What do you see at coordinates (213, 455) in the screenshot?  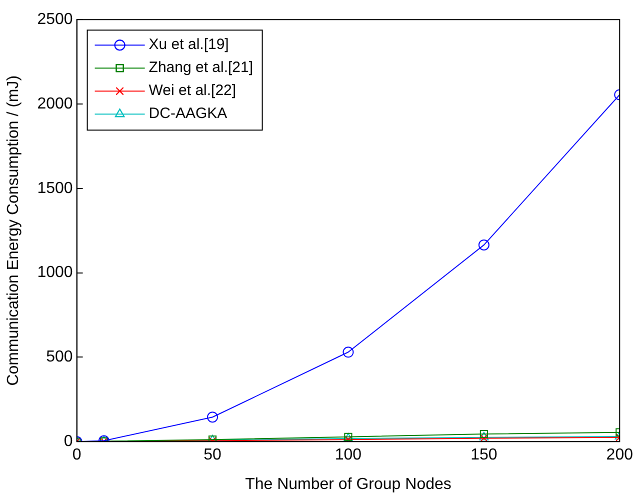 I see `x-tick-label: 50` at bounding box center [213, 455].